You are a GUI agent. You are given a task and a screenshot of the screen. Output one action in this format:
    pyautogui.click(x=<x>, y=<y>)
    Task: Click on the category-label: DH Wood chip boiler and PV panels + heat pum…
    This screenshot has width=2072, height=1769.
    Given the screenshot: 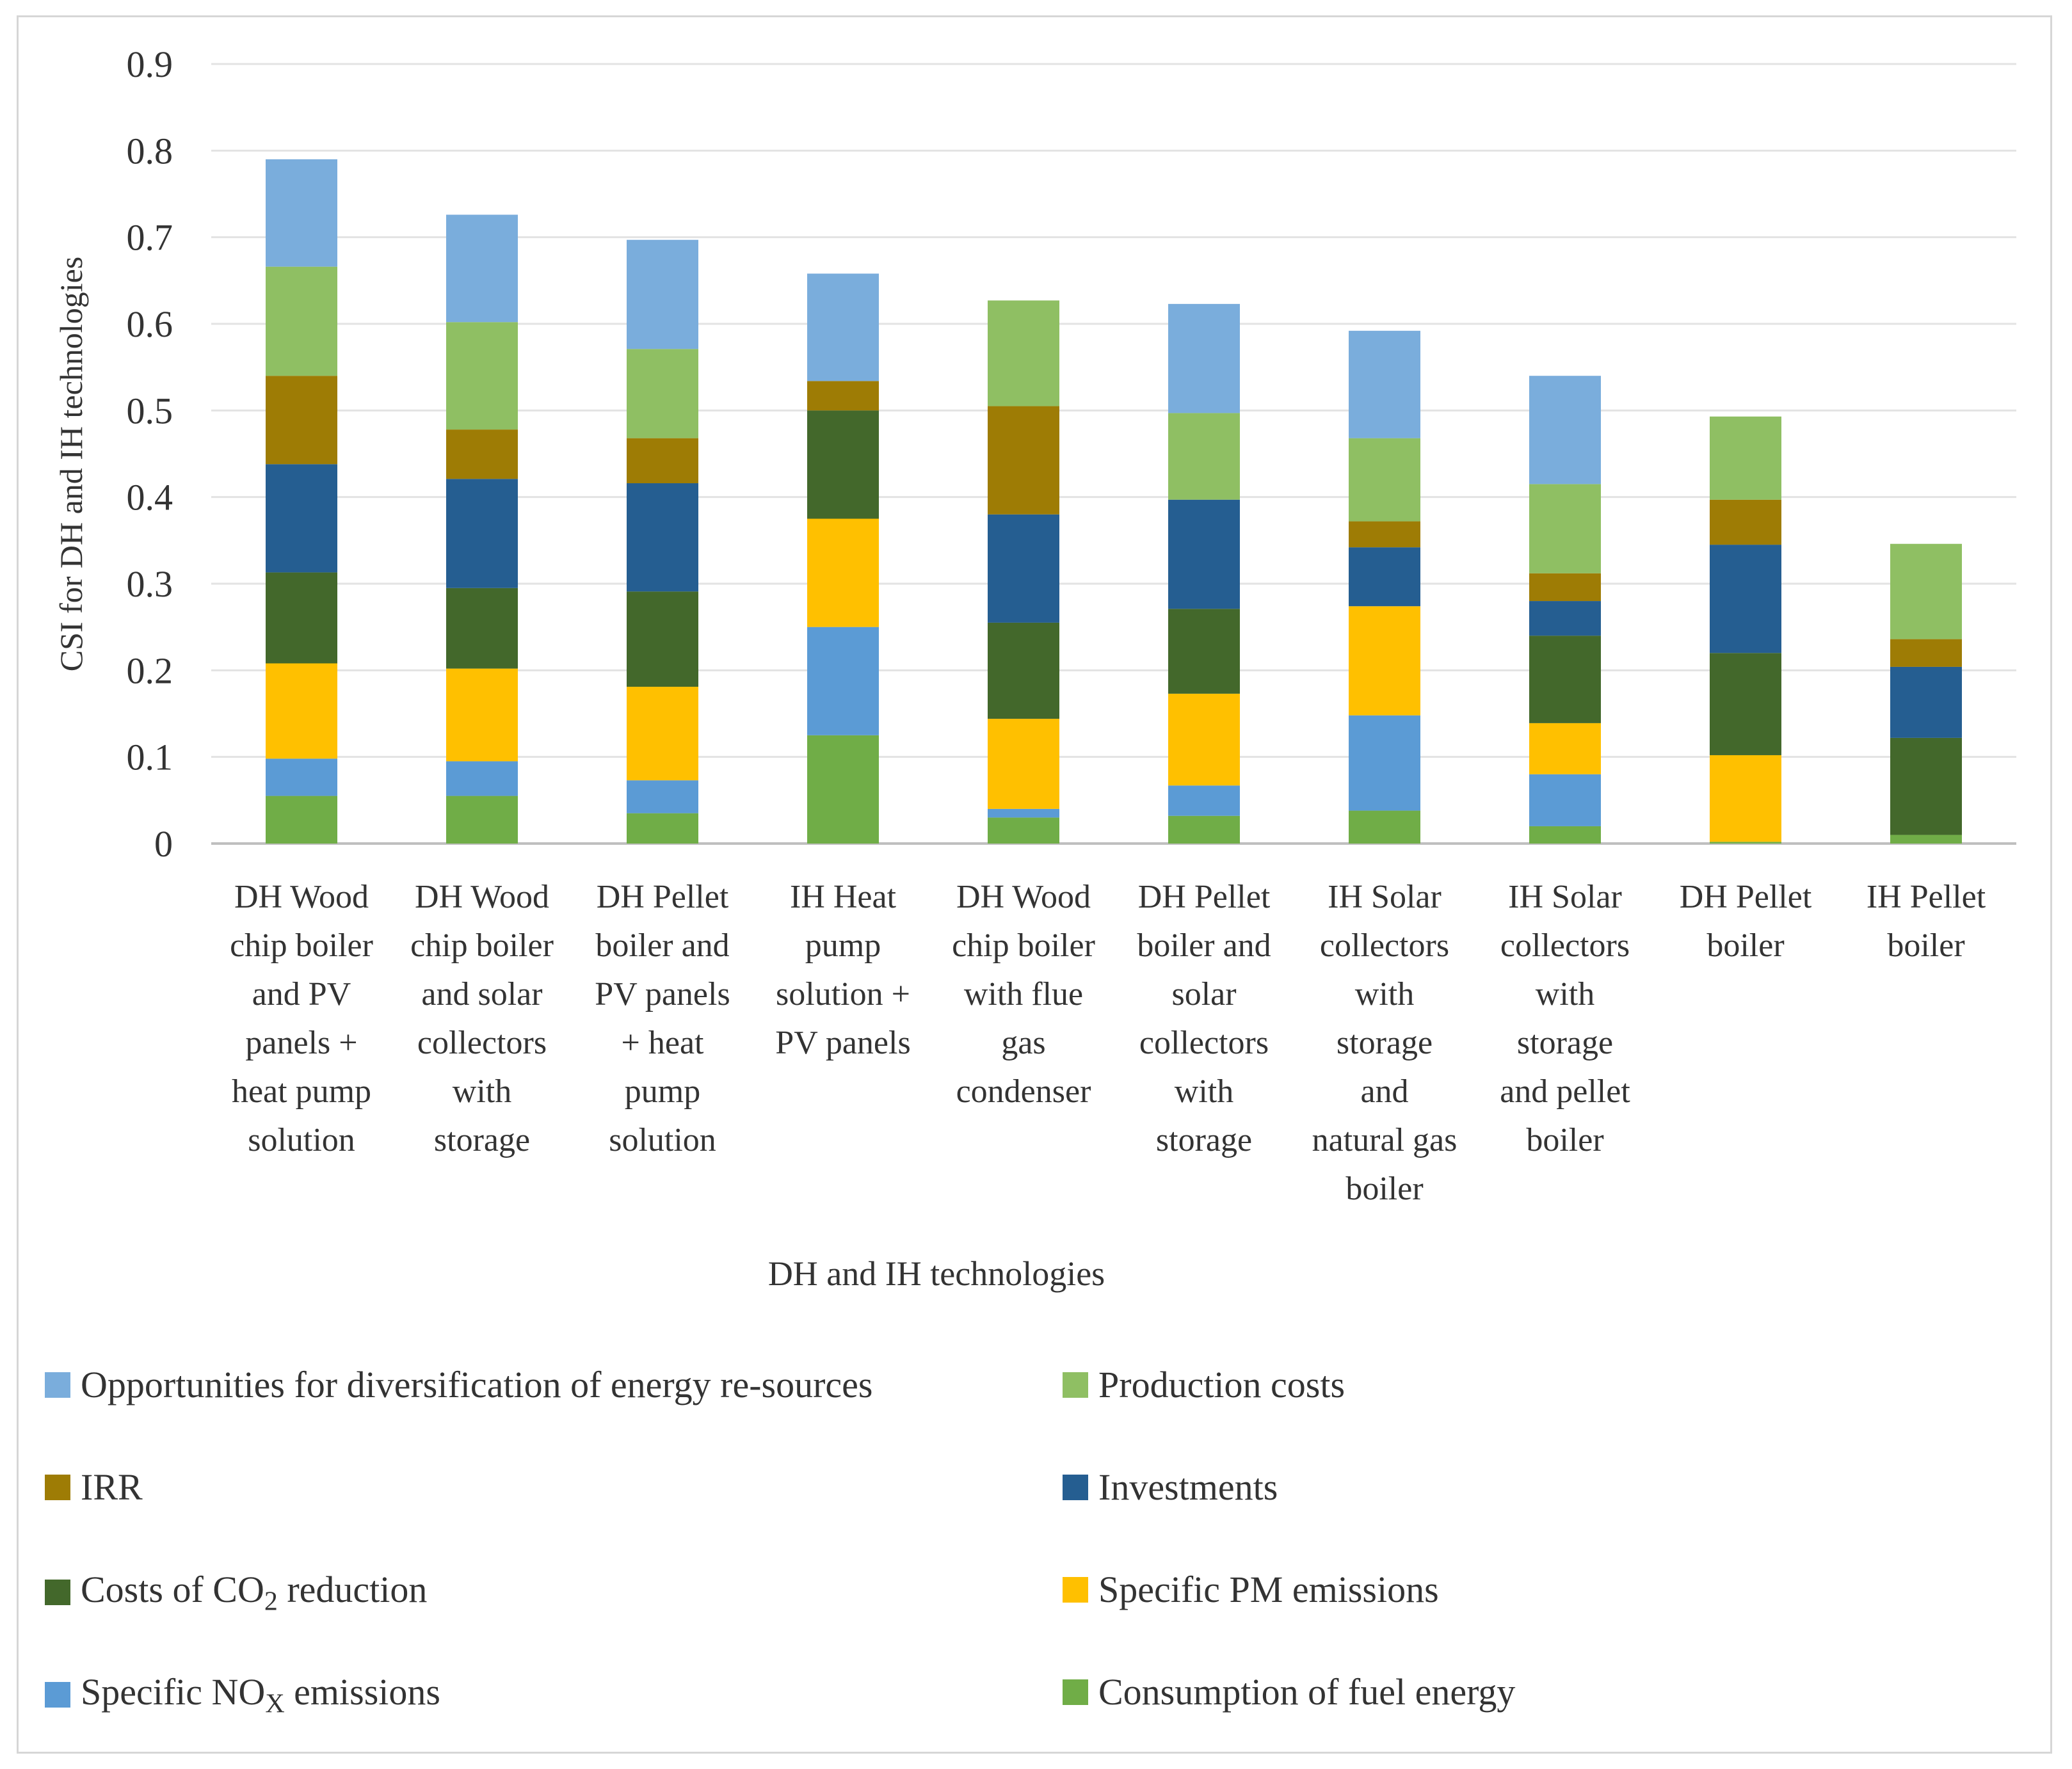 What is the action you would take?
    pyautogui.click(x=301, y=1018)
    